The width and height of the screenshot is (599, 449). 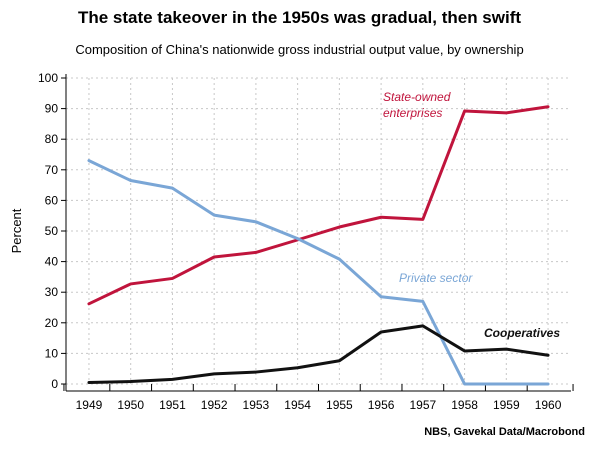 What do you see at coordinates (52, 200) in the screenshot?
I see `y-tick-label: 60` at bounding box center [52, 200].